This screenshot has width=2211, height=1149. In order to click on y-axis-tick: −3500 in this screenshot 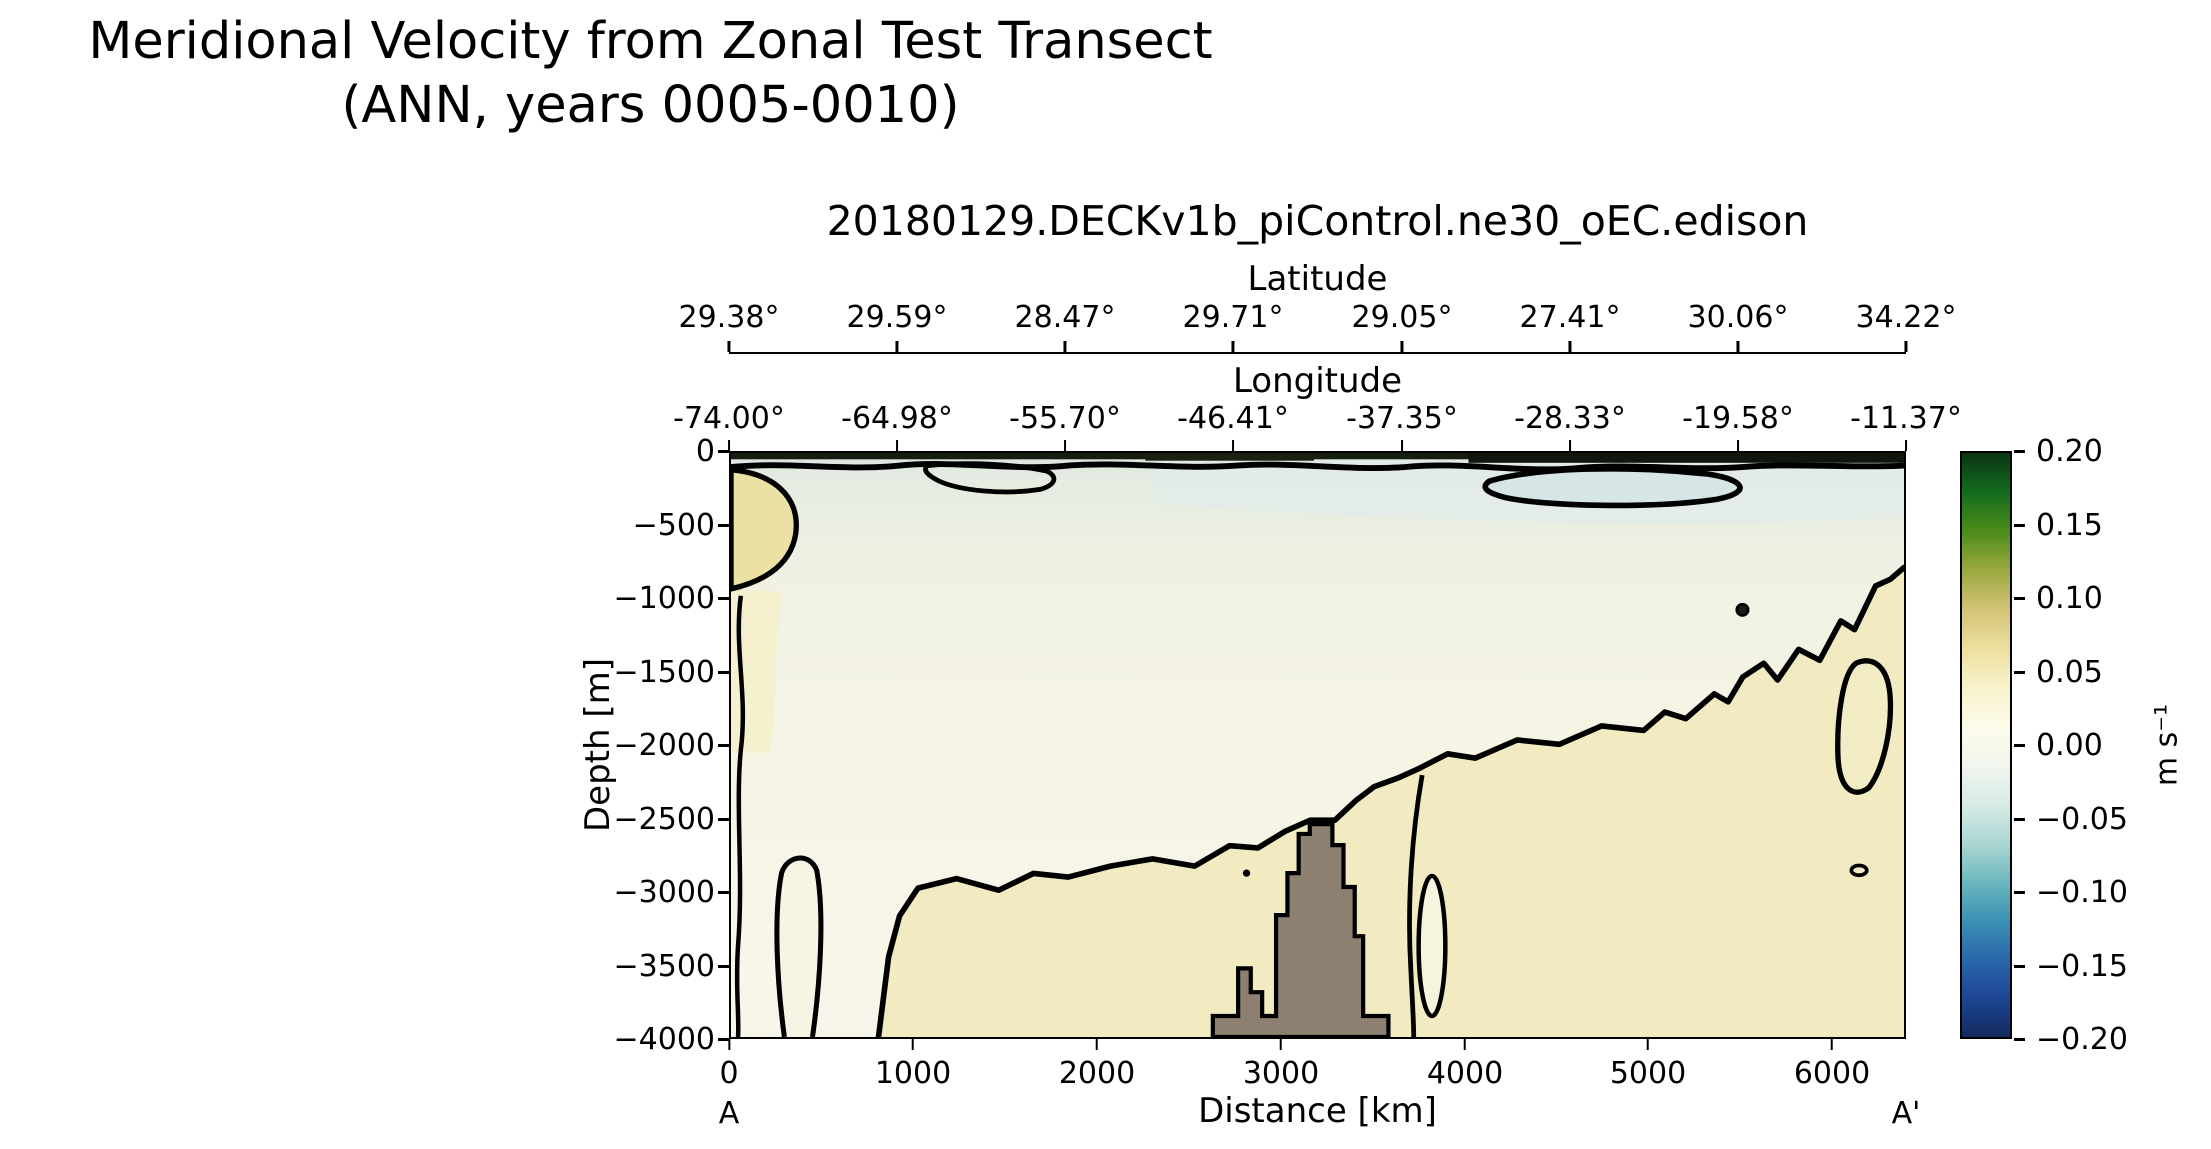, I will do `click(630, 966)`.